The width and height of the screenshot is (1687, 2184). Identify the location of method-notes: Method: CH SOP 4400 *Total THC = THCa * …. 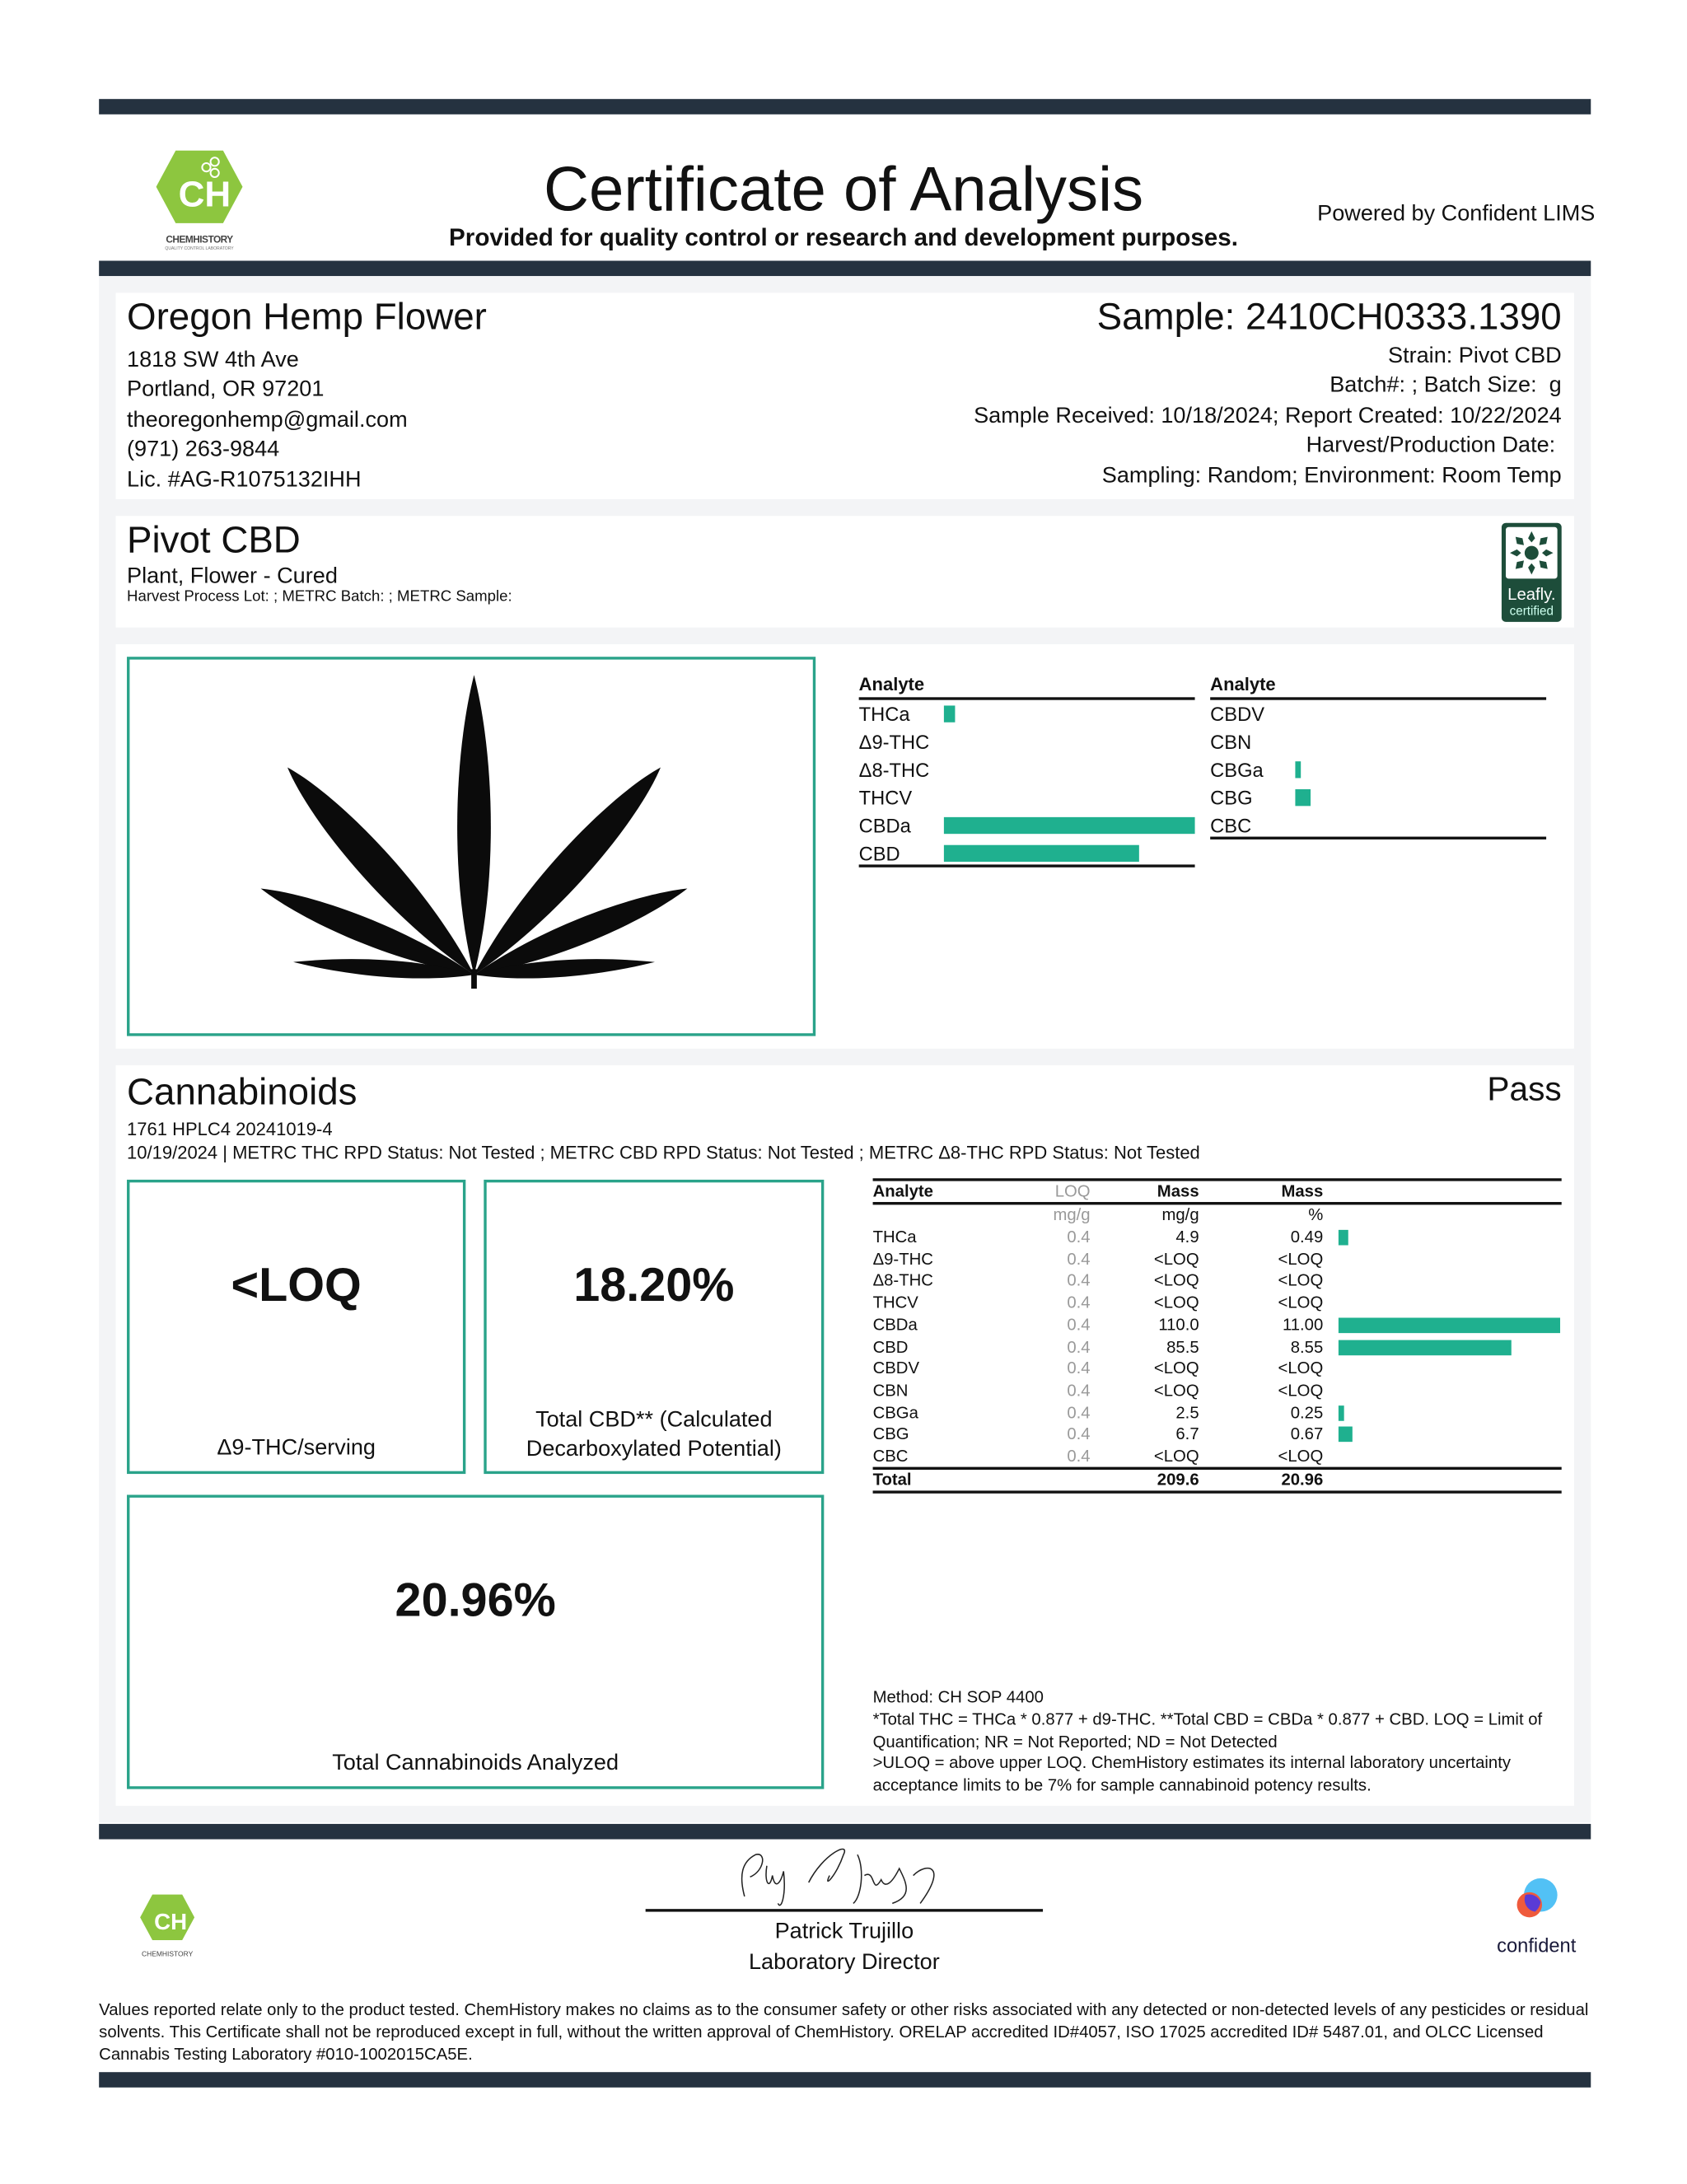
(1217, 1742).